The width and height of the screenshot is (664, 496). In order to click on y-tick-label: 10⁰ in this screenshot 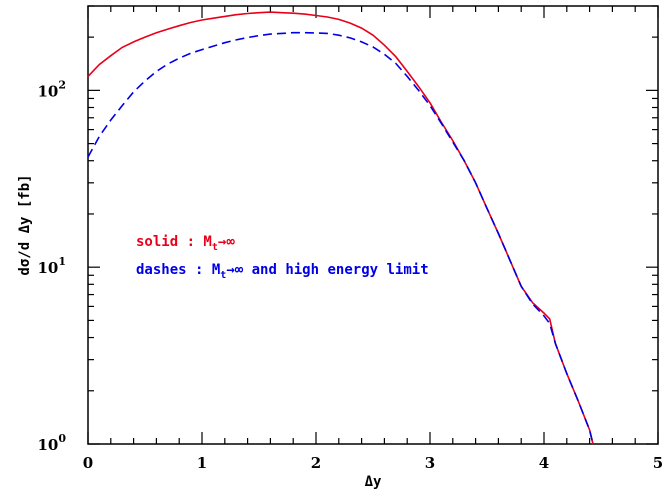, I will do `click(51, 443)`.